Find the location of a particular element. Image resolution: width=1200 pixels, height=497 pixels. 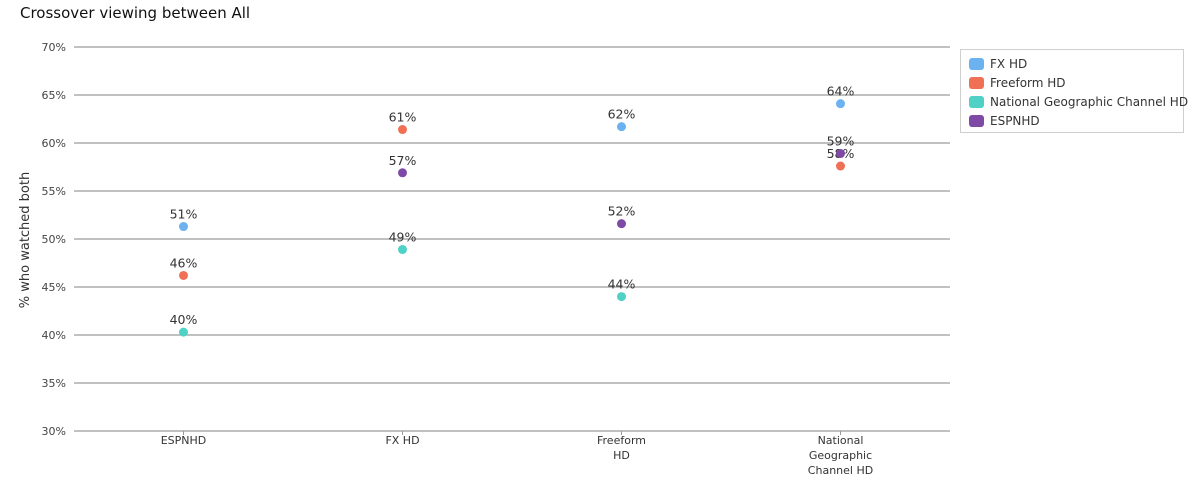

x-tick-label: ESPNHD is located at coordinates (184, 440).